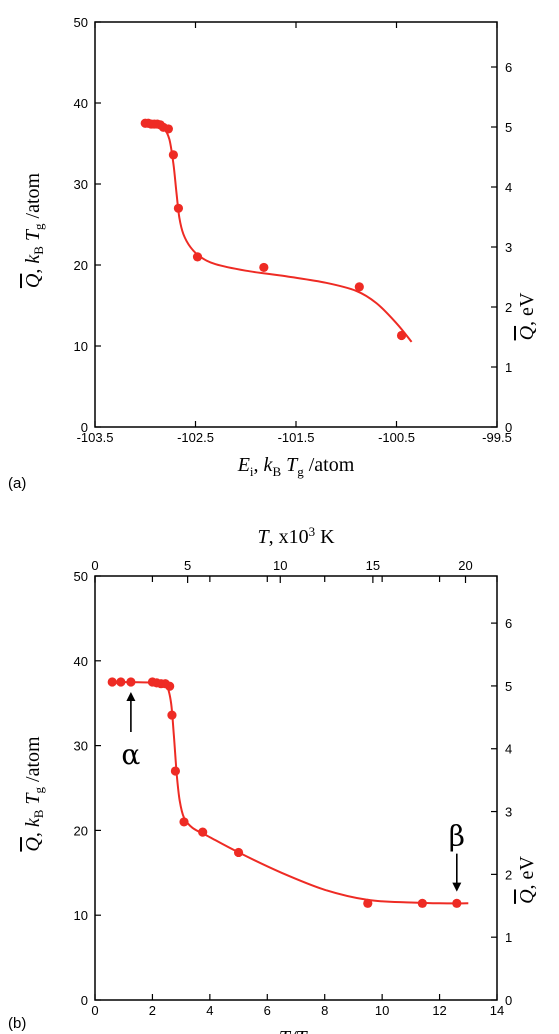 The image size is (559, 1034). Describe the element at coordinates (324, 1010) in the screenshot. I see `x-tick-label: 8` at that location.